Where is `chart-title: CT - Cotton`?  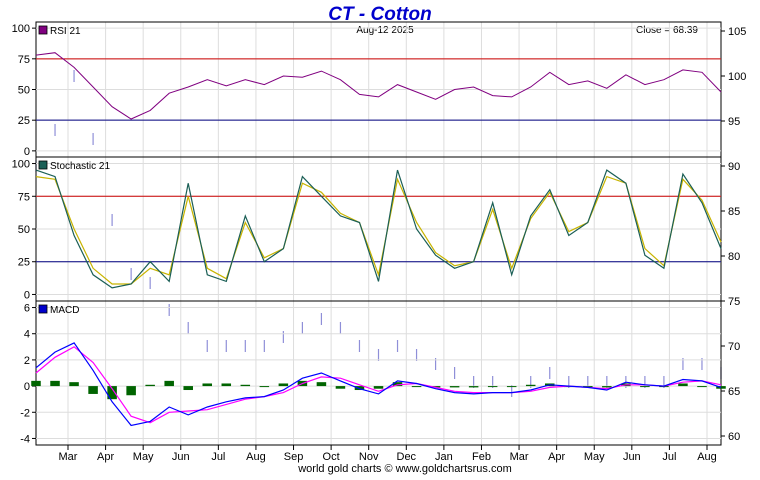
chart-title: CT - Cotton is located at coordinates (379, 14).